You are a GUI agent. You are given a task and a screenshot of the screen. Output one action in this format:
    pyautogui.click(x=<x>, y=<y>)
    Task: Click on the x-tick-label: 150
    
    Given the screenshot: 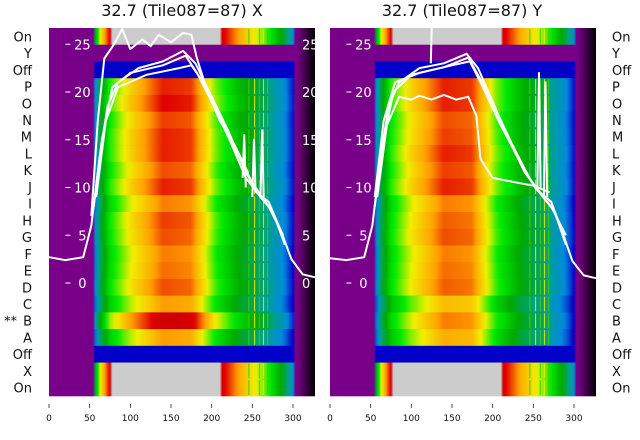 What is the action you would take?
    pyautogui.click(x=170, y=419)
    